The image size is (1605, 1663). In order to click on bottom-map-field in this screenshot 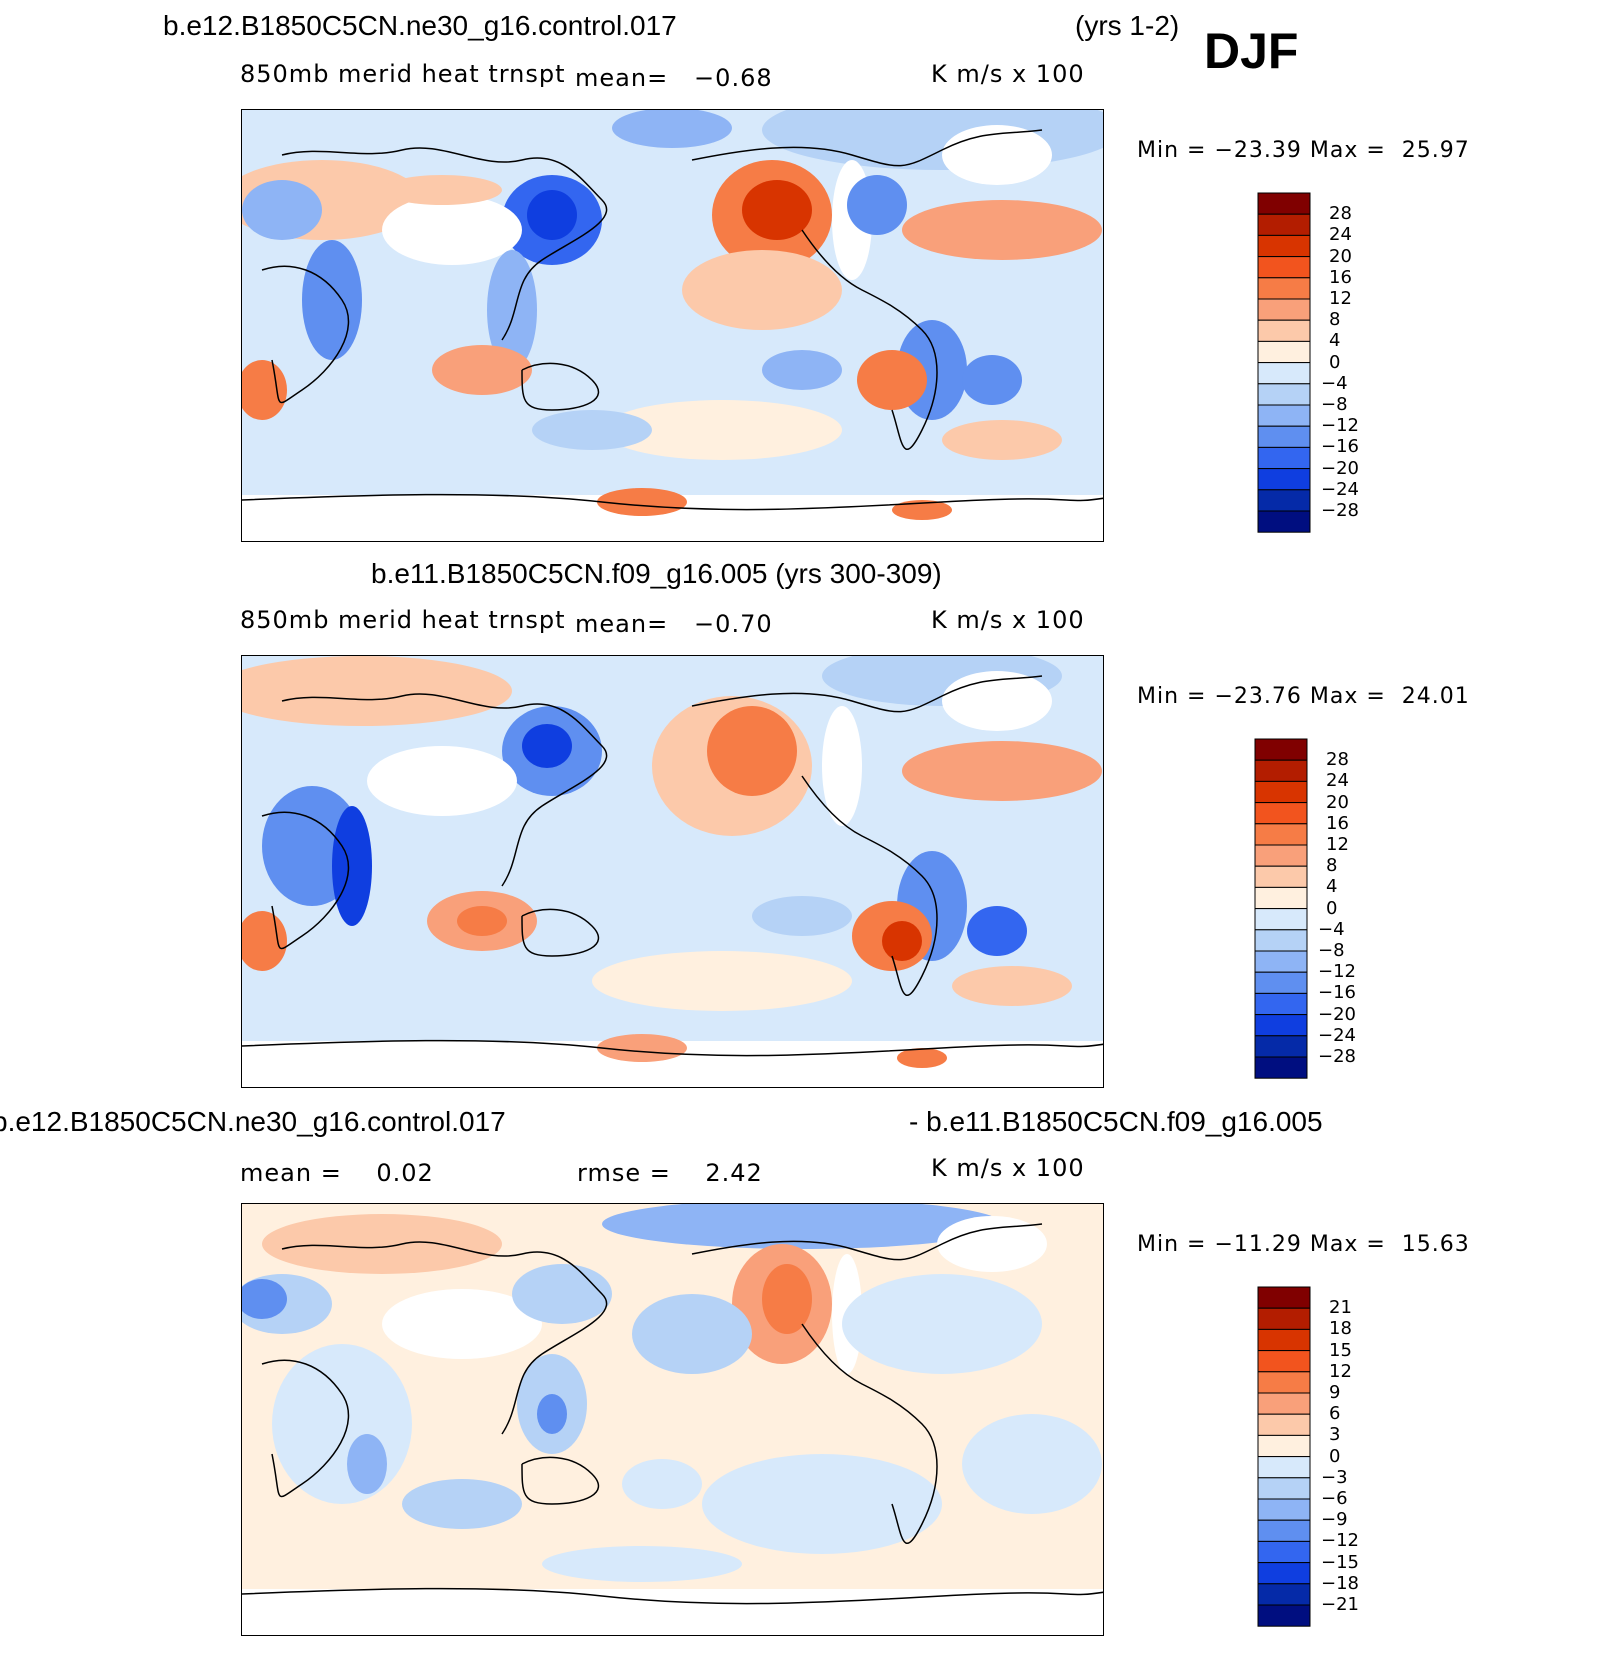, I will do `click(672, 1419)`.